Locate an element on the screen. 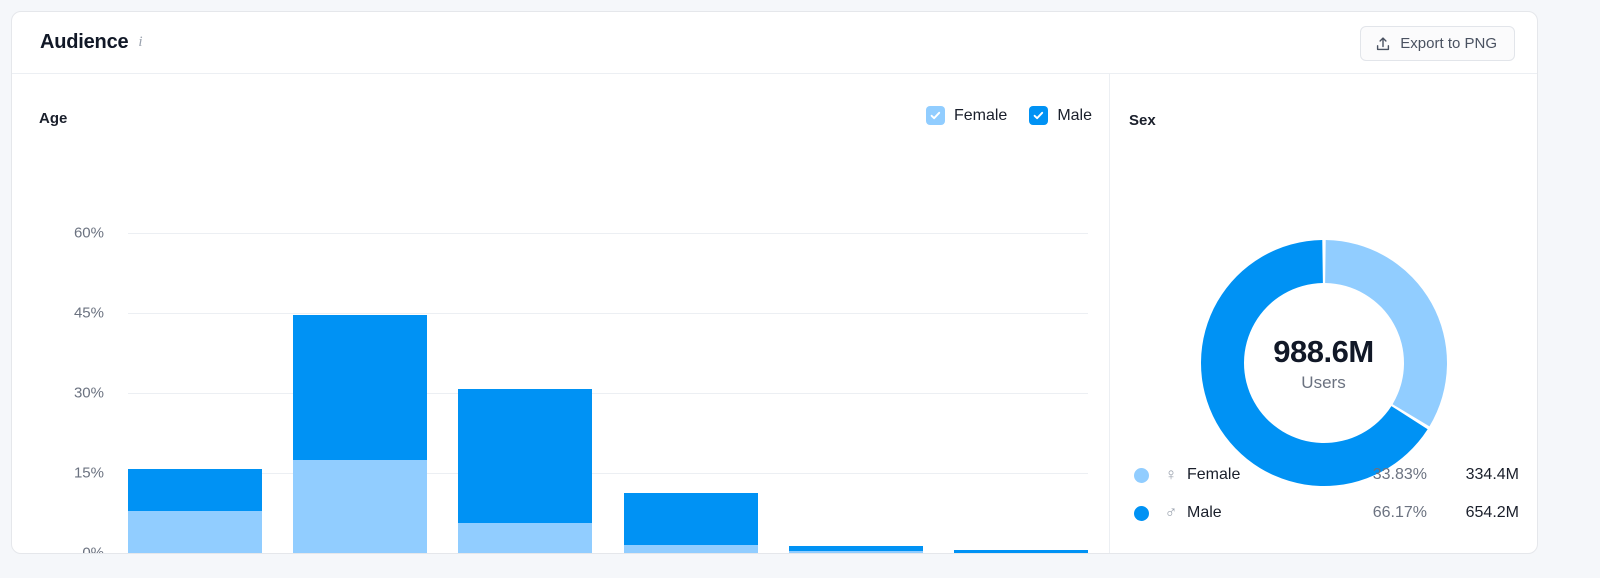 Image resolution: width=1600 pixels, height=578 pixels. gridline: 45% is located at coordinates (581, 313).